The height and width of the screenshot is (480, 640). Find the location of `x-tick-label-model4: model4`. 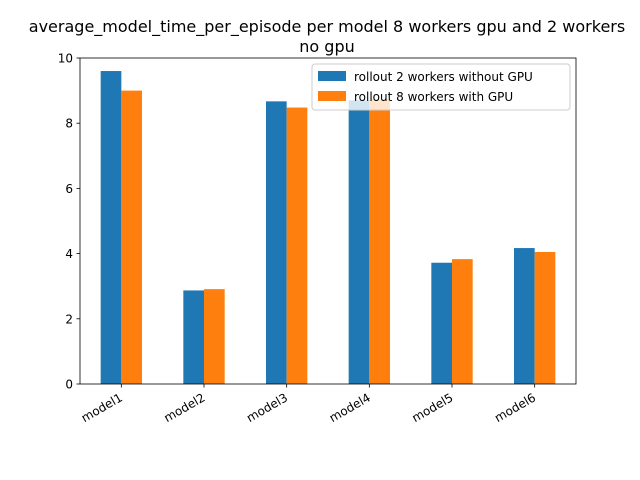

x-tick-label-model4: model4 is located at coordinates (350, 407).